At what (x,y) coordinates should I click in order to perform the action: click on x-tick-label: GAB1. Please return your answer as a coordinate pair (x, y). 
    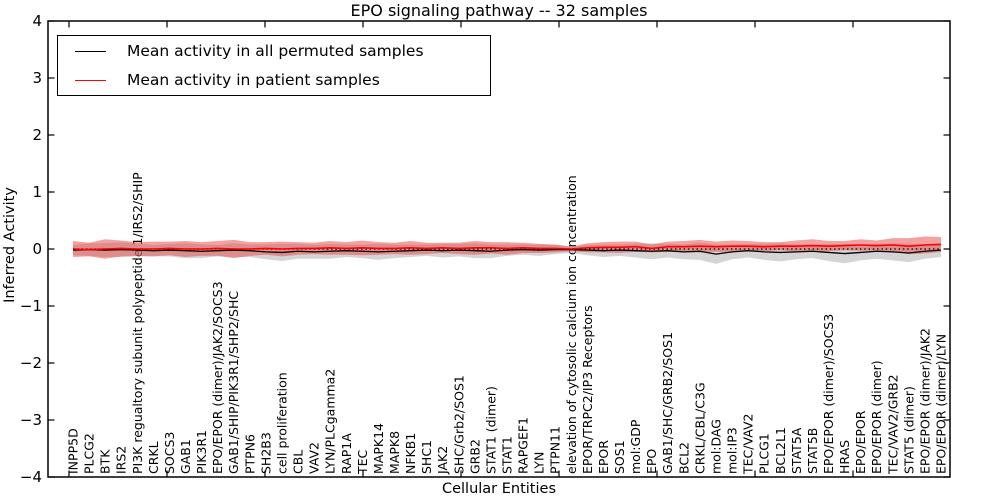
    Looking at the image, I should click on (185, 456).